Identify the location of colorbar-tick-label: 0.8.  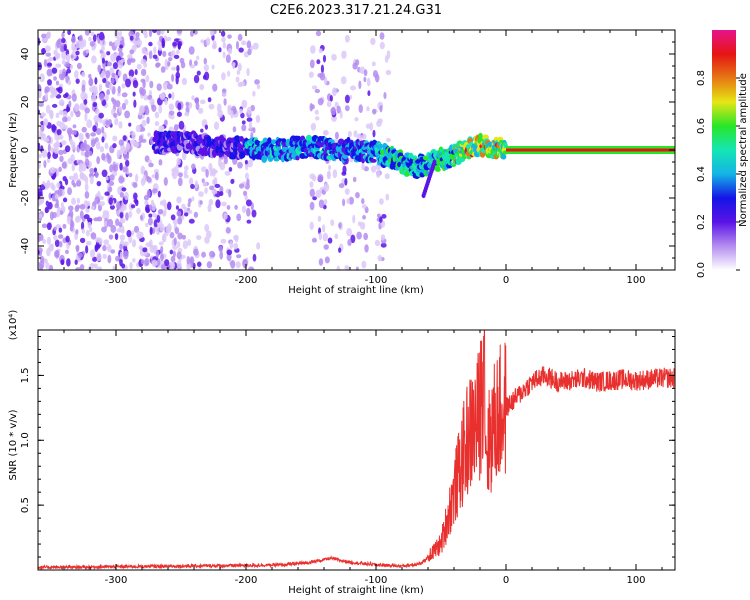
(701, 78).